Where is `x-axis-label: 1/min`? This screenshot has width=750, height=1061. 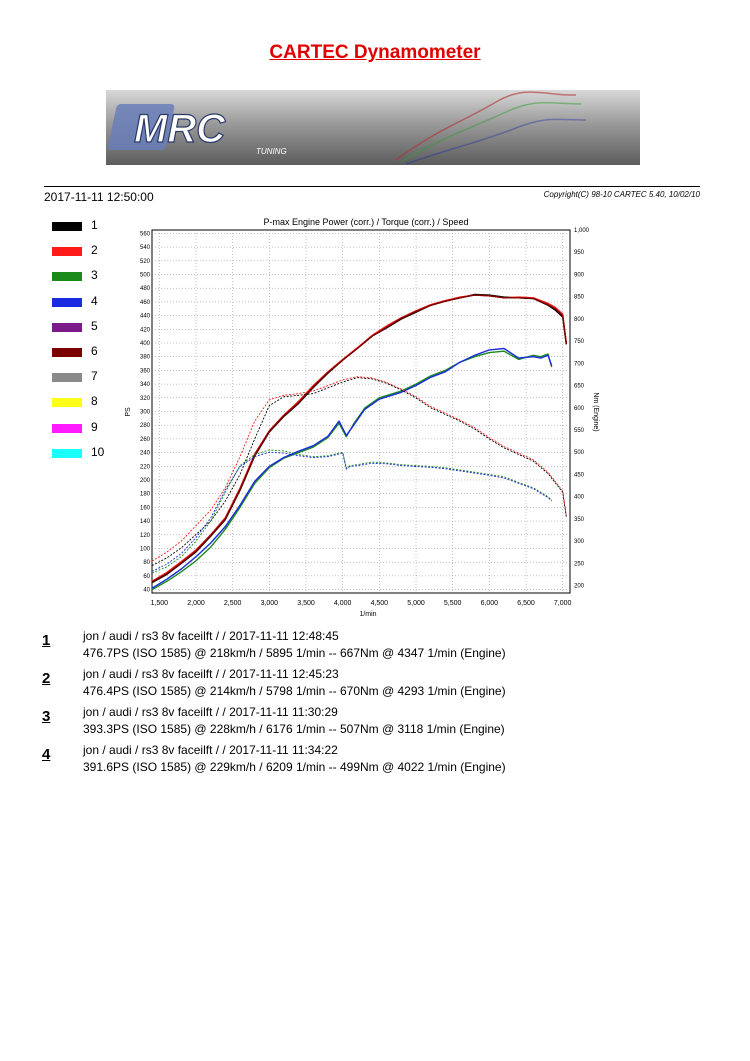 x-axis-label: 1/min is located at coordinates (367, 614).